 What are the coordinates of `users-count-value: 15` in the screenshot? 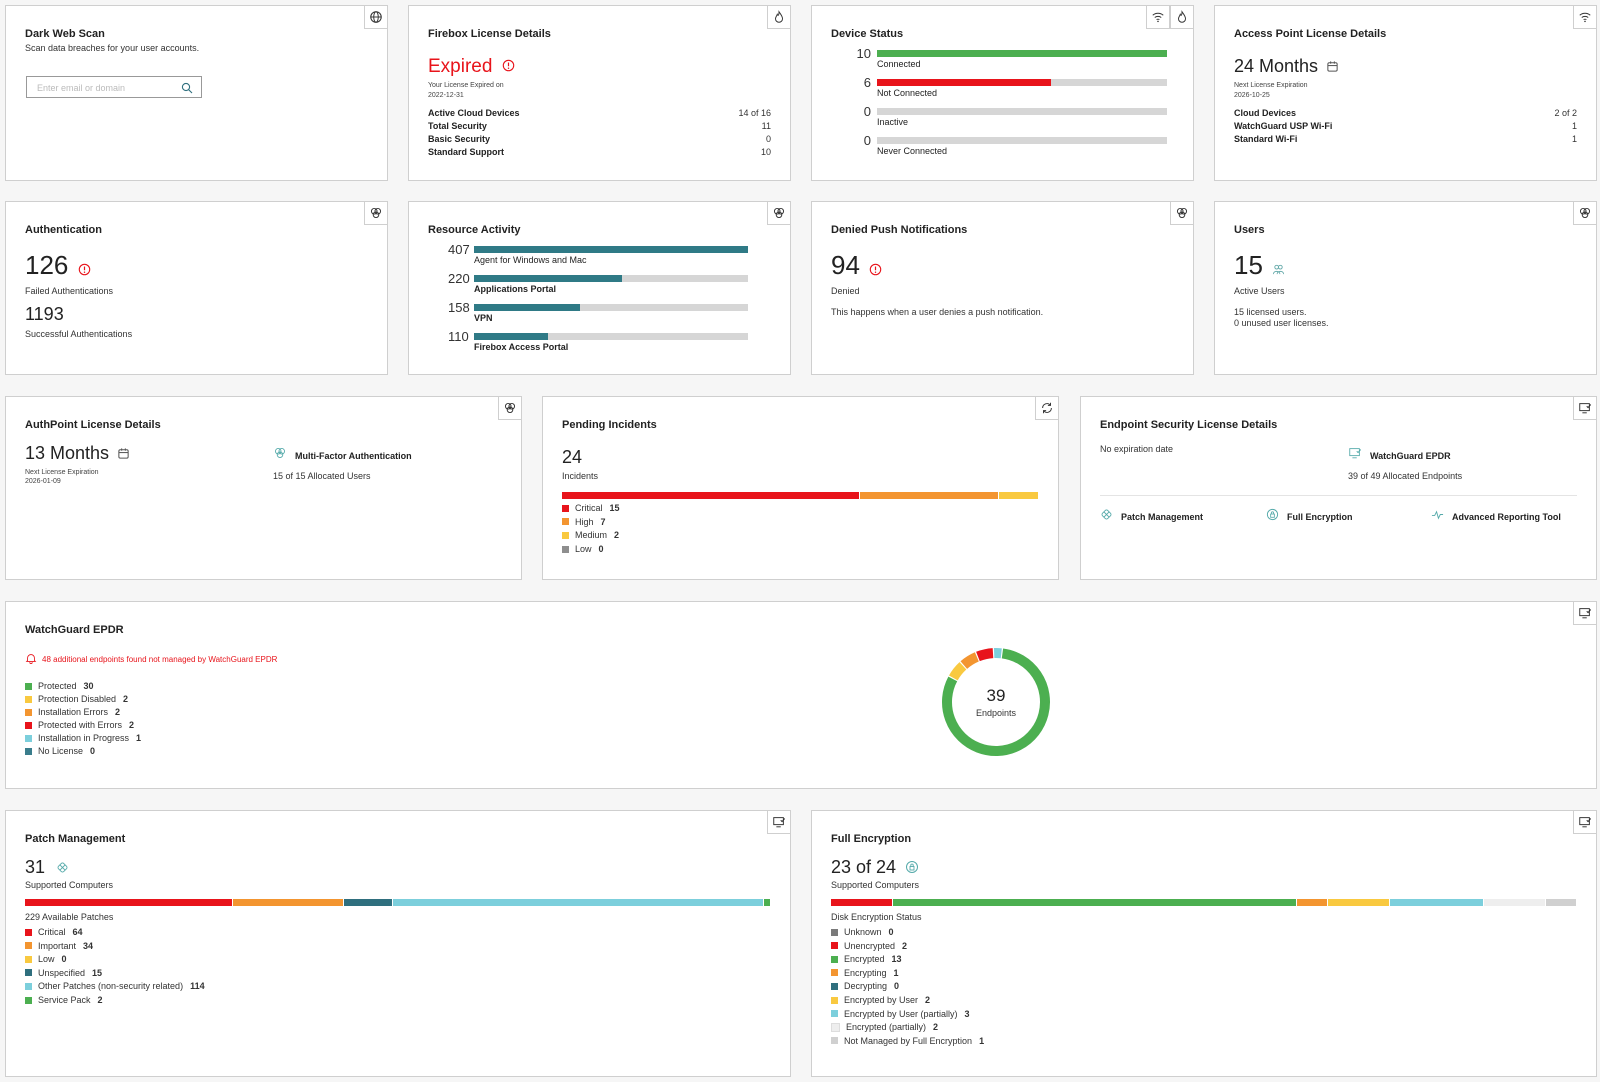 It's located at (1248, 265).